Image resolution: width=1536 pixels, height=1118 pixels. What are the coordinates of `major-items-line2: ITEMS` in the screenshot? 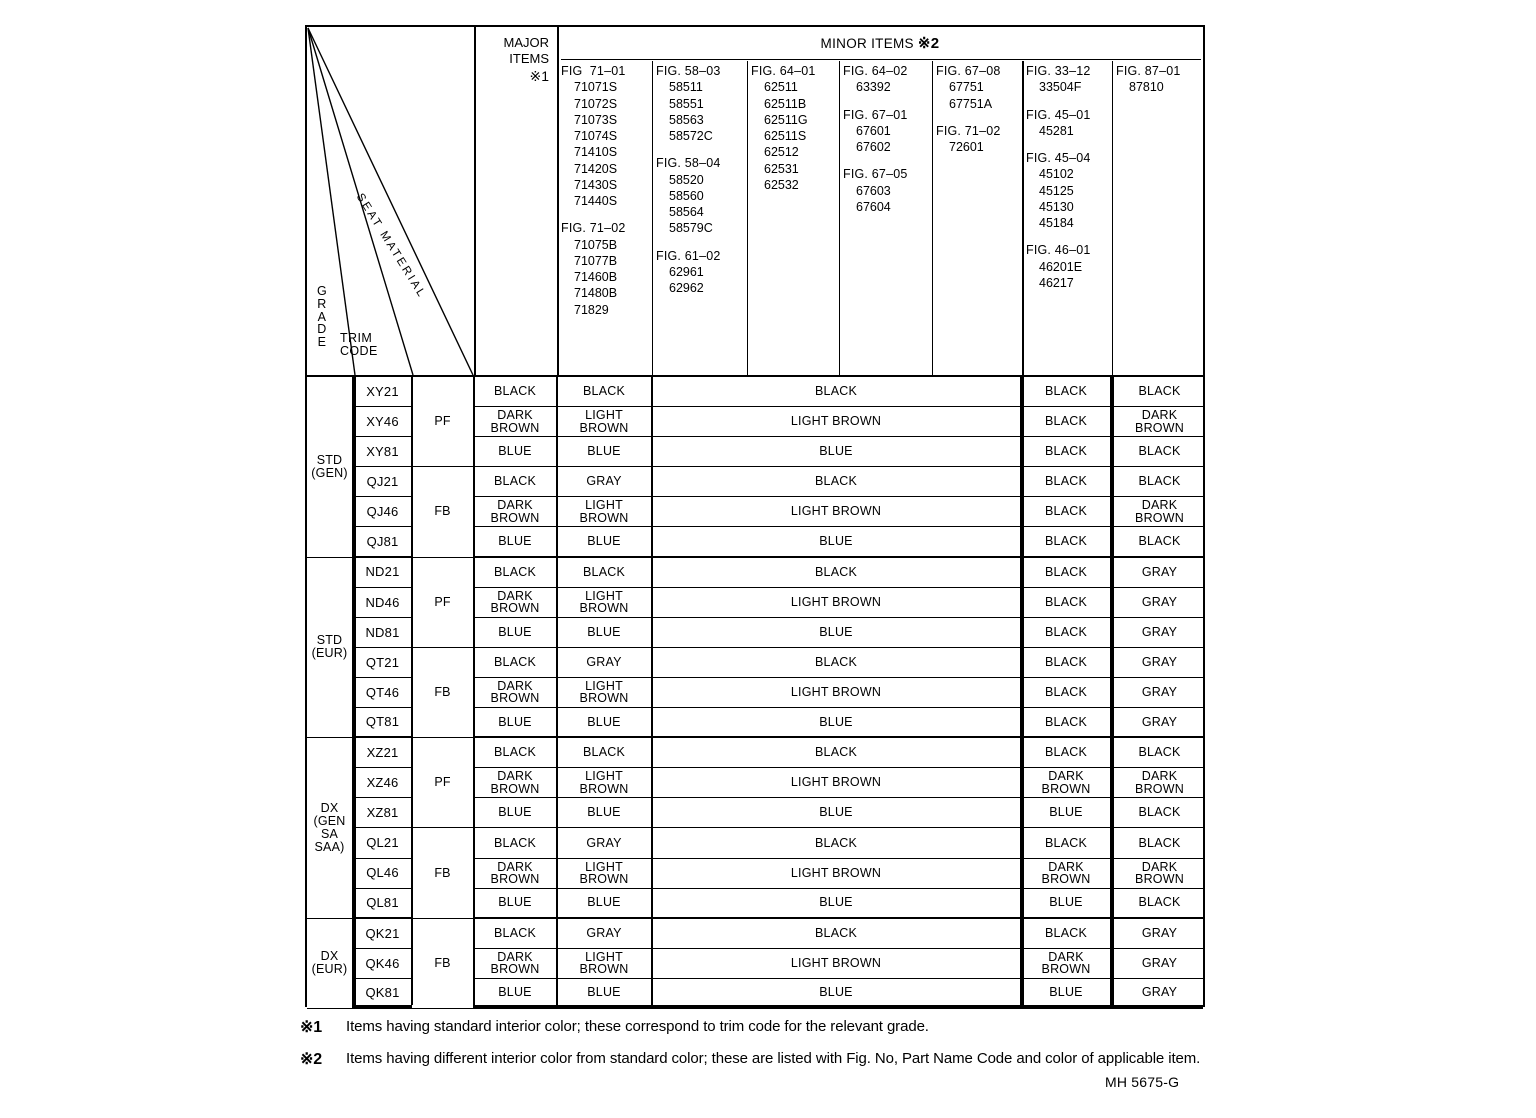 It's located at (529, 59).